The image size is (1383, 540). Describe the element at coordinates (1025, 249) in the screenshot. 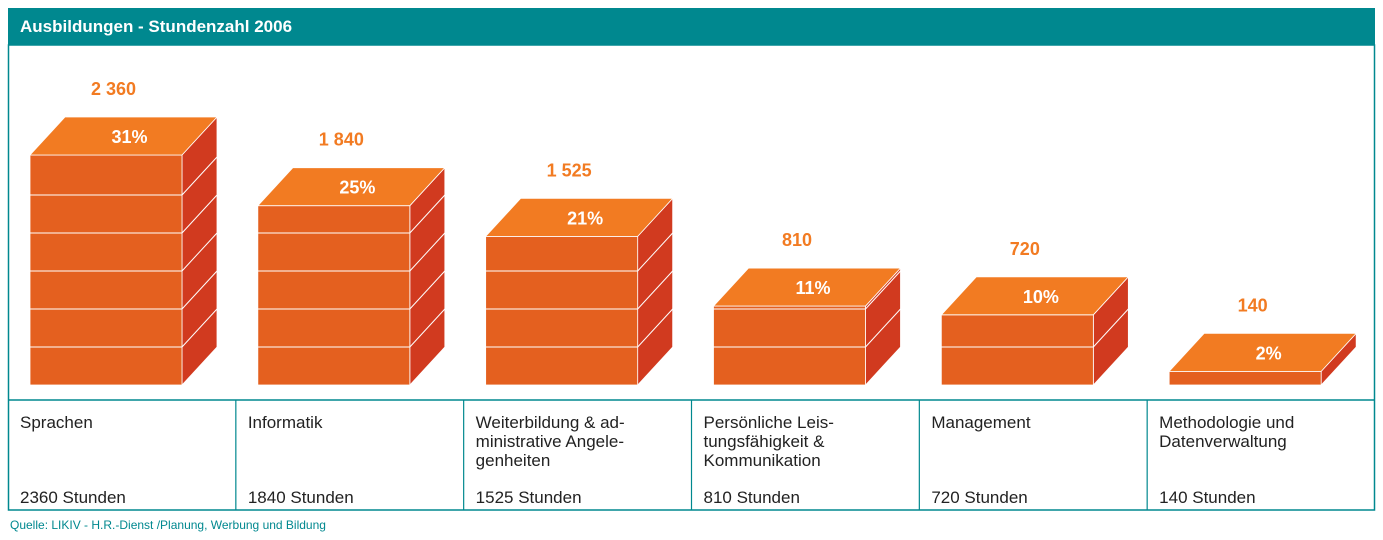

I see `value-label: 720` at that location.